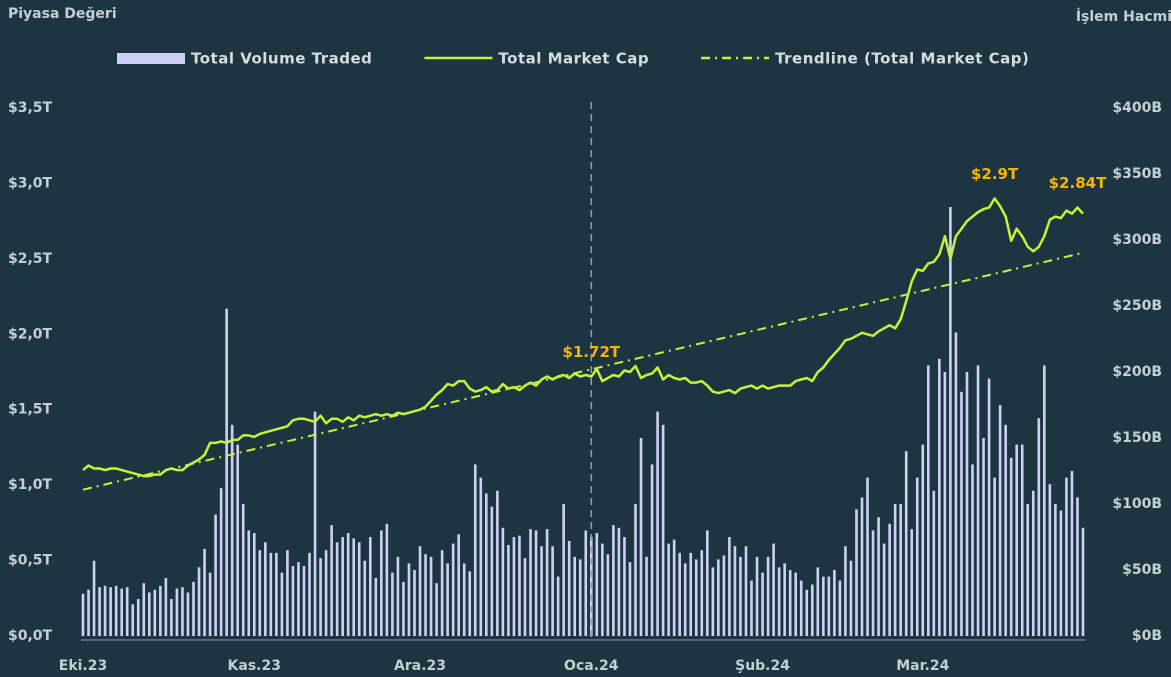 Image resolution: width=1171 pixels, height=677 pixels. I want to click on annotation: $2.84T, so click(1078, 183).